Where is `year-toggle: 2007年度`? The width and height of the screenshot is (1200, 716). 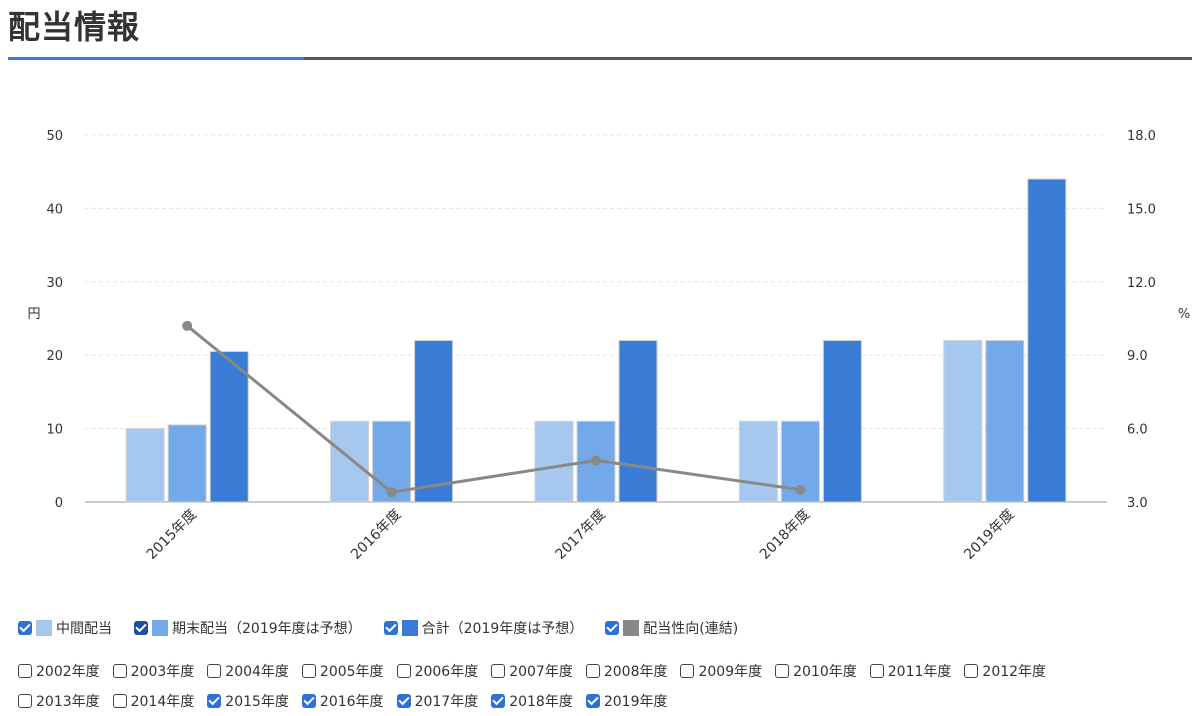
year-toggle: 2007年度 is located at coordinates (532, 671).